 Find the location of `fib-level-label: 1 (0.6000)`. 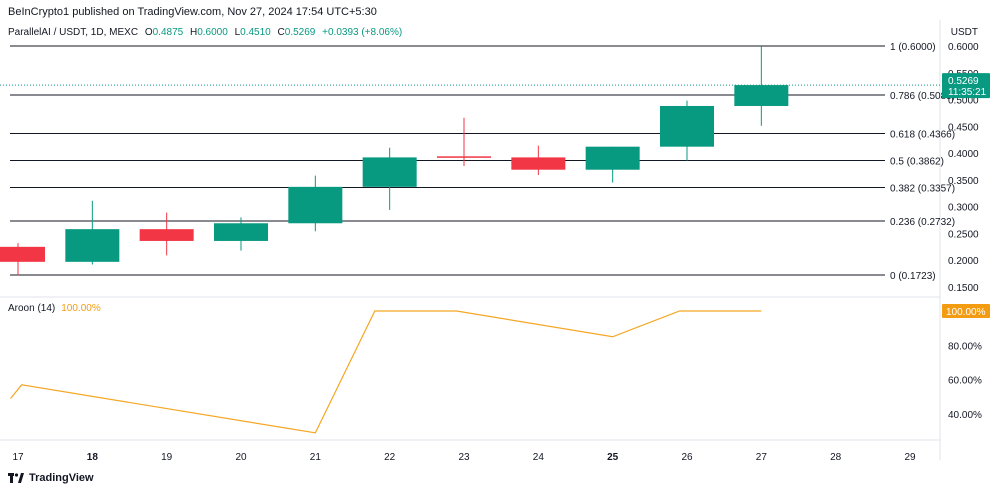

fib-level-label: 1 (0.6000) is located at coordinates (913, 47).